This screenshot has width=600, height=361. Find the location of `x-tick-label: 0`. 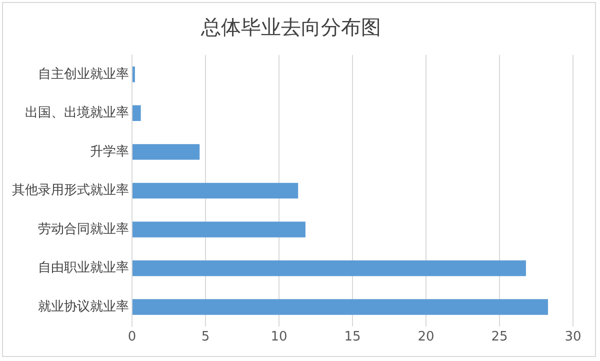

x-tick-label: 0 is located at coordinates (132, 337).